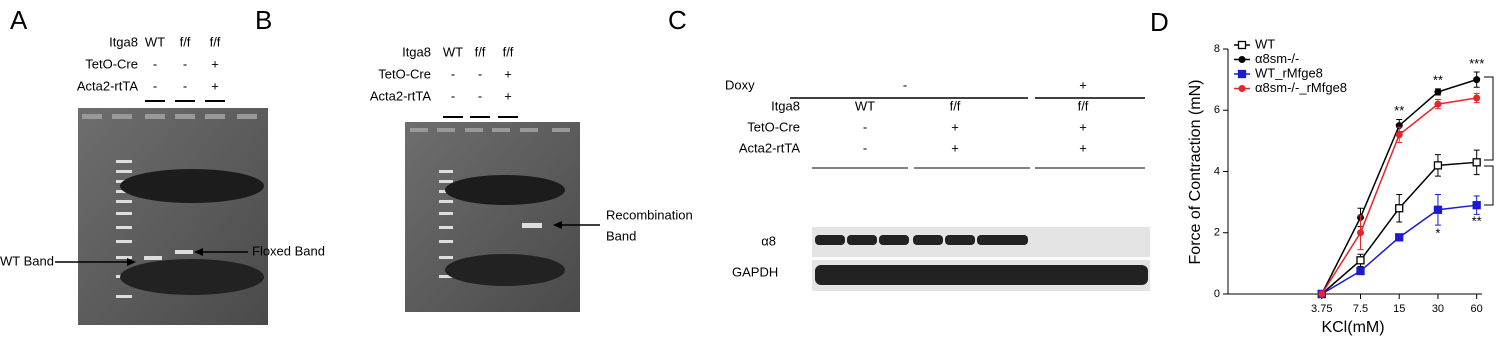 Image resolution: width=1500 pixels, height=341 pixels. I want to click on blot-bands, so click(981, 260).